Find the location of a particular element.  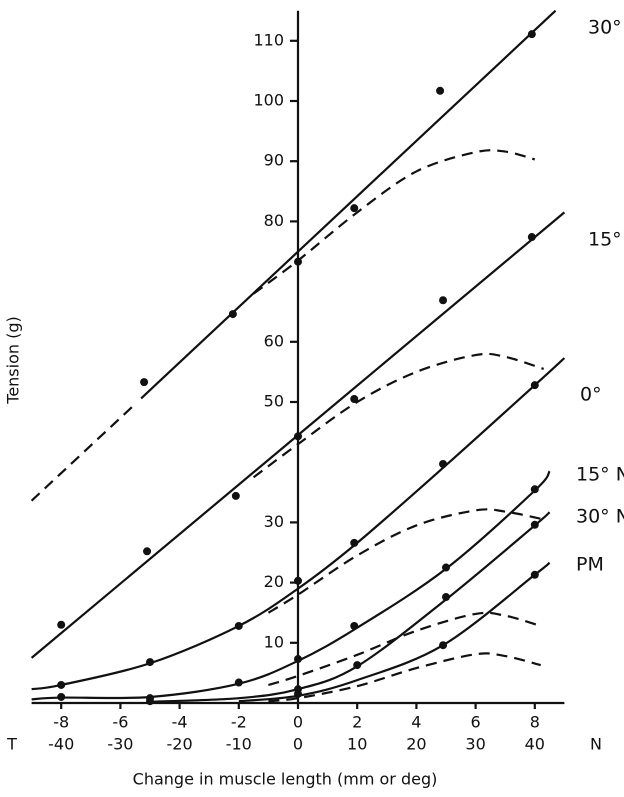

x2-tick-label: 20 is located at coordinates (416, 744).